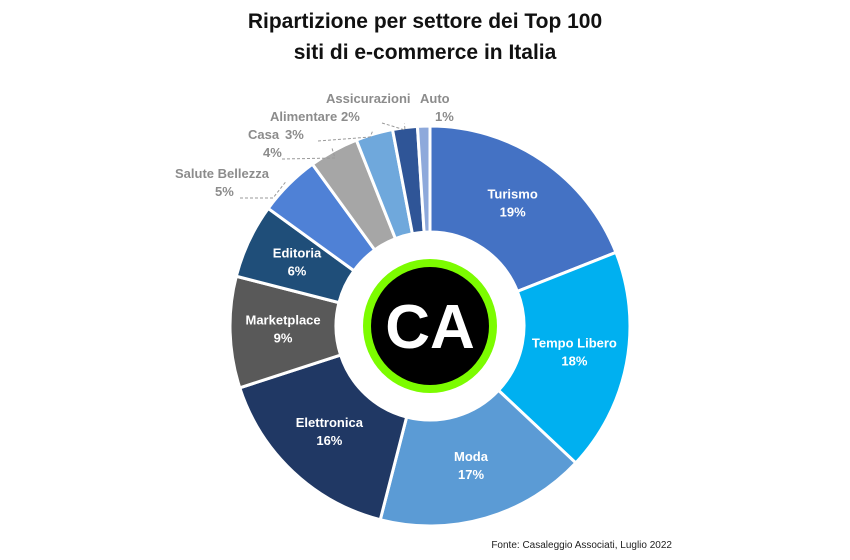 This screenshot has height=560, width=850. Describe the element at coordinates (329, 440) in the screenshot. I see `slice-value-elettronica: 16%` at that location.